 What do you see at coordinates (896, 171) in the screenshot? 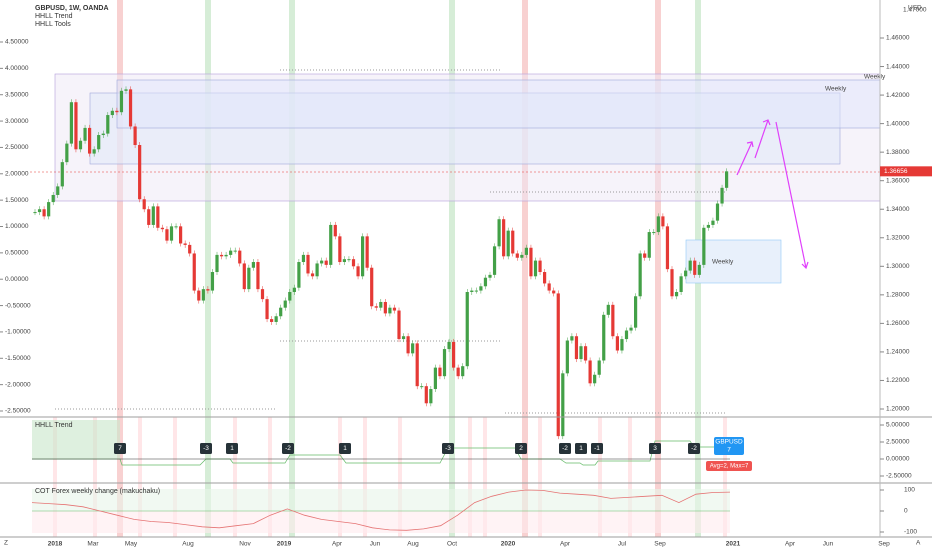
I see `last-price-label: 1.36656` at bounding box center [896, 171].